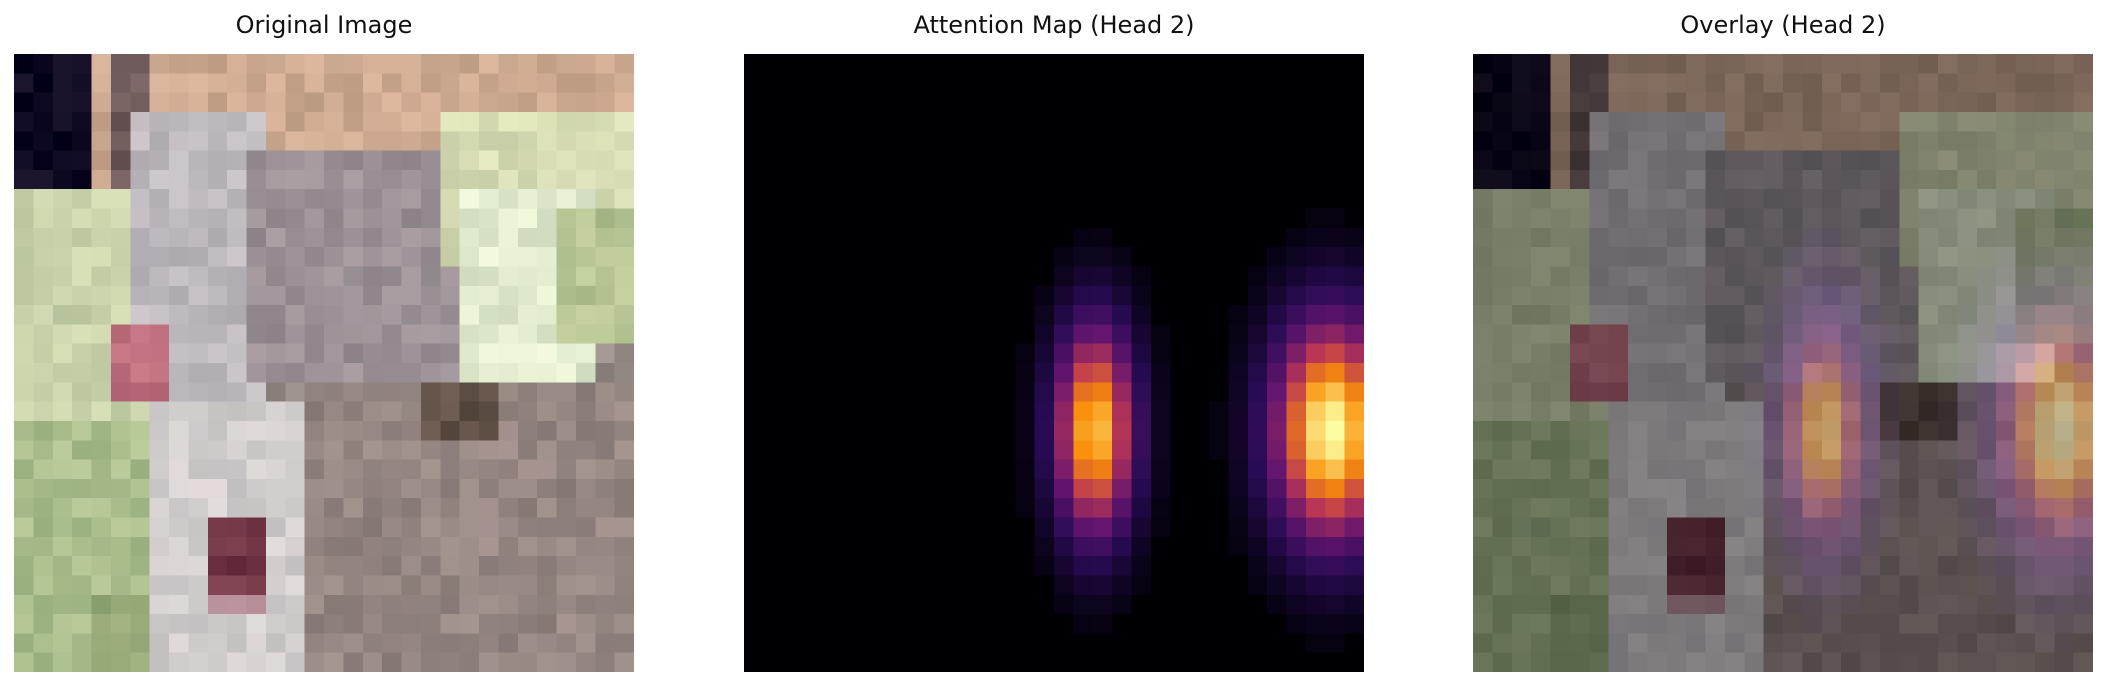  Describe the element at coordinates (1783, 25) in the screenshot. I see `overlay-title: Overlay (Head 2)` at that location.